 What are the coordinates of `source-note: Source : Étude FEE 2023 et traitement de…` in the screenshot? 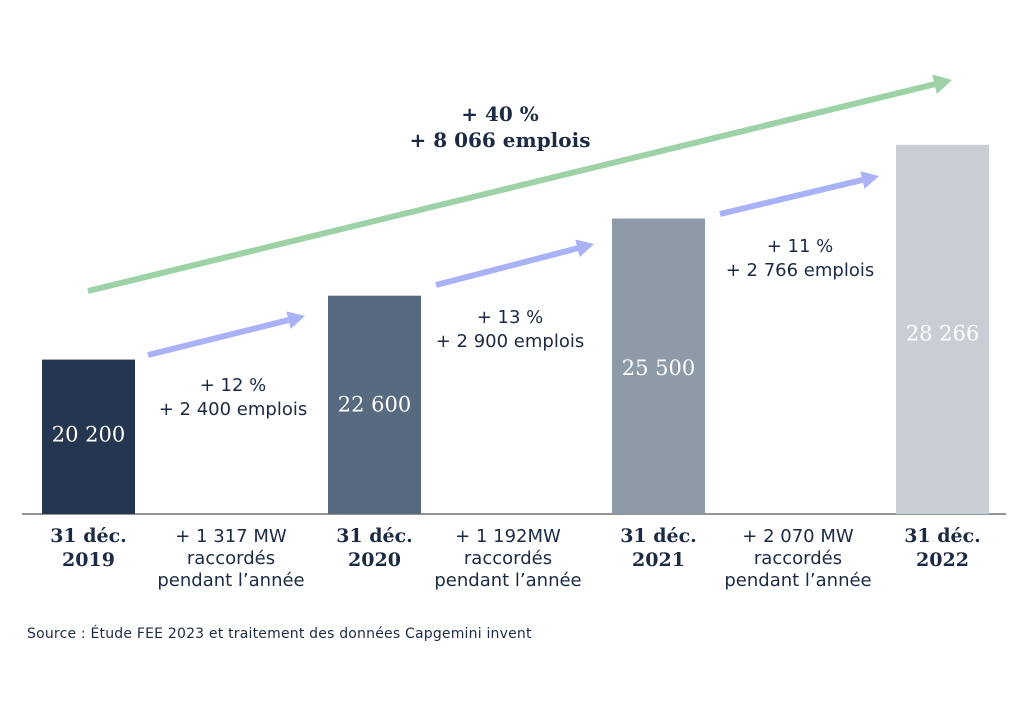 It's located at (279, 634).